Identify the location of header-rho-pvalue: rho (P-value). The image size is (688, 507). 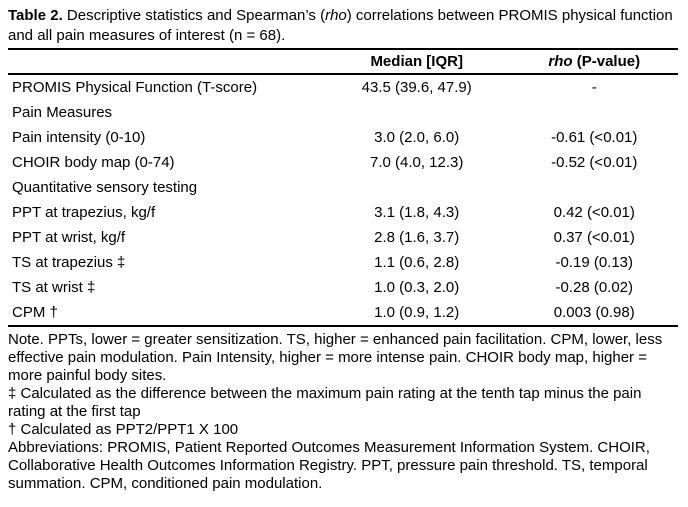
(594, 61).